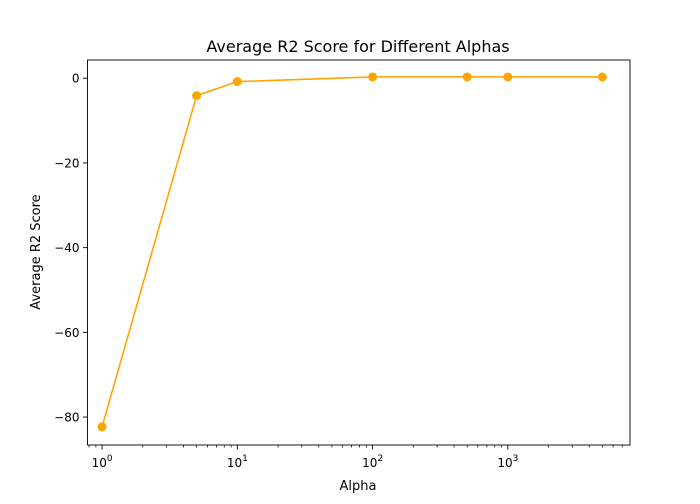 This screenshot has width=700, height=504. Describe the element at coordinates (372, 462) in the screenshot. I see `x-tick-label: 10²` at that location.